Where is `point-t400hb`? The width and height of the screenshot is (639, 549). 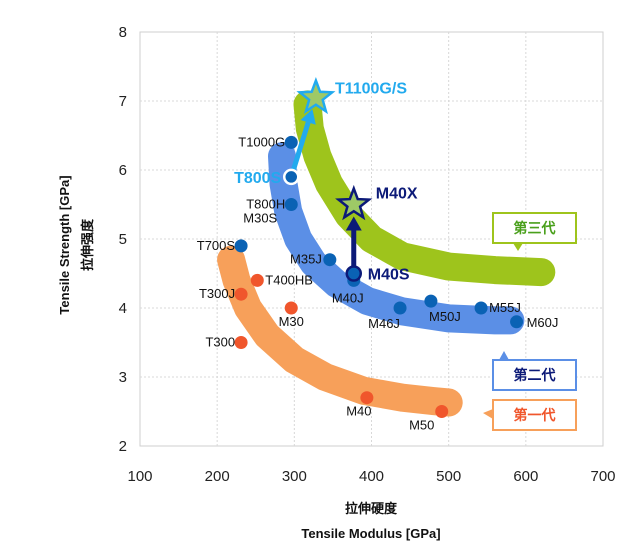 point-t400hb is located at coordinates (257, 280).